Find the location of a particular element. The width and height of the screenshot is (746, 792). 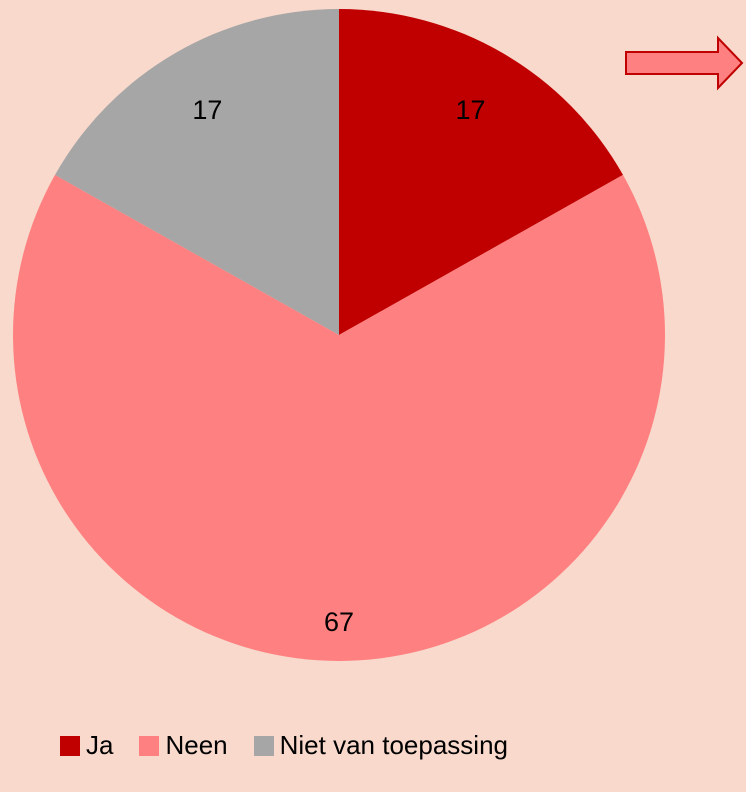

legend-swatch-neen is located at coordinates (149, 745).